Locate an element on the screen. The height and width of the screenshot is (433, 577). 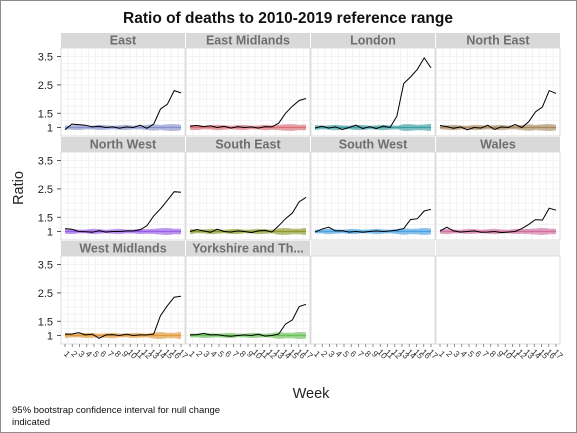
facet-strip-label: London is located at coordinates (373, 41).